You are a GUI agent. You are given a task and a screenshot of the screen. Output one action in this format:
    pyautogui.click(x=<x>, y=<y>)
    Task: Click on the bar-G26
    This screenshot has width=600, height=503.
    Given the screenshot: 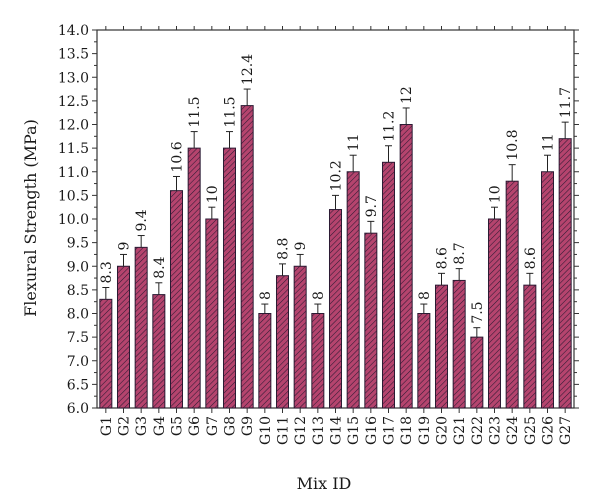 What is the action you would take?
    pyautogui.click(x=547, y=290)
    